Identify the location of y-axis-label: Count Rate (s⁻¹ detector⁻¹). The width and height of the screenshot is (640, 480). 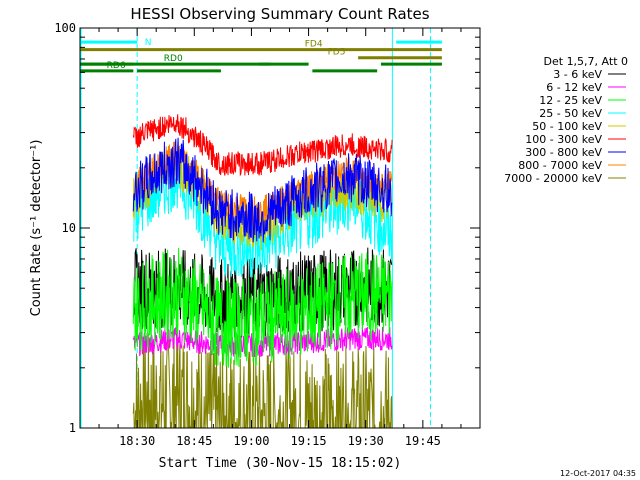
(36, 228).